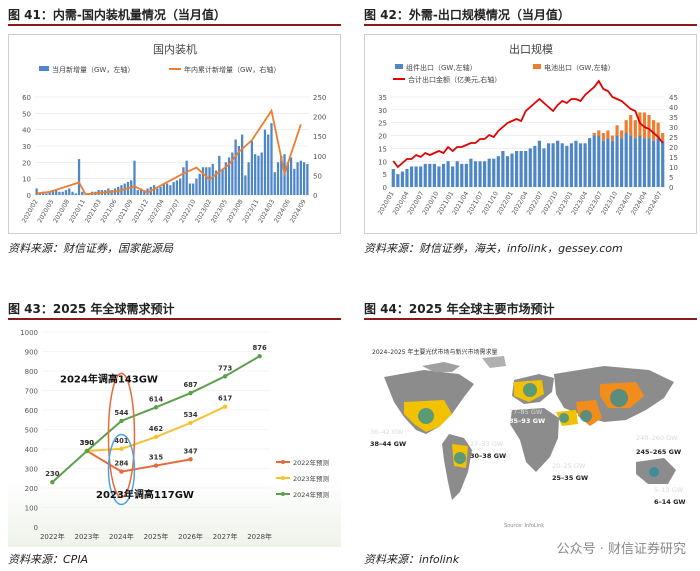 This screenshot has height=571, width=700. I want to click on figure-42-title: 图 42：外需-出口规模情况（当月值）, so click(530, 16).